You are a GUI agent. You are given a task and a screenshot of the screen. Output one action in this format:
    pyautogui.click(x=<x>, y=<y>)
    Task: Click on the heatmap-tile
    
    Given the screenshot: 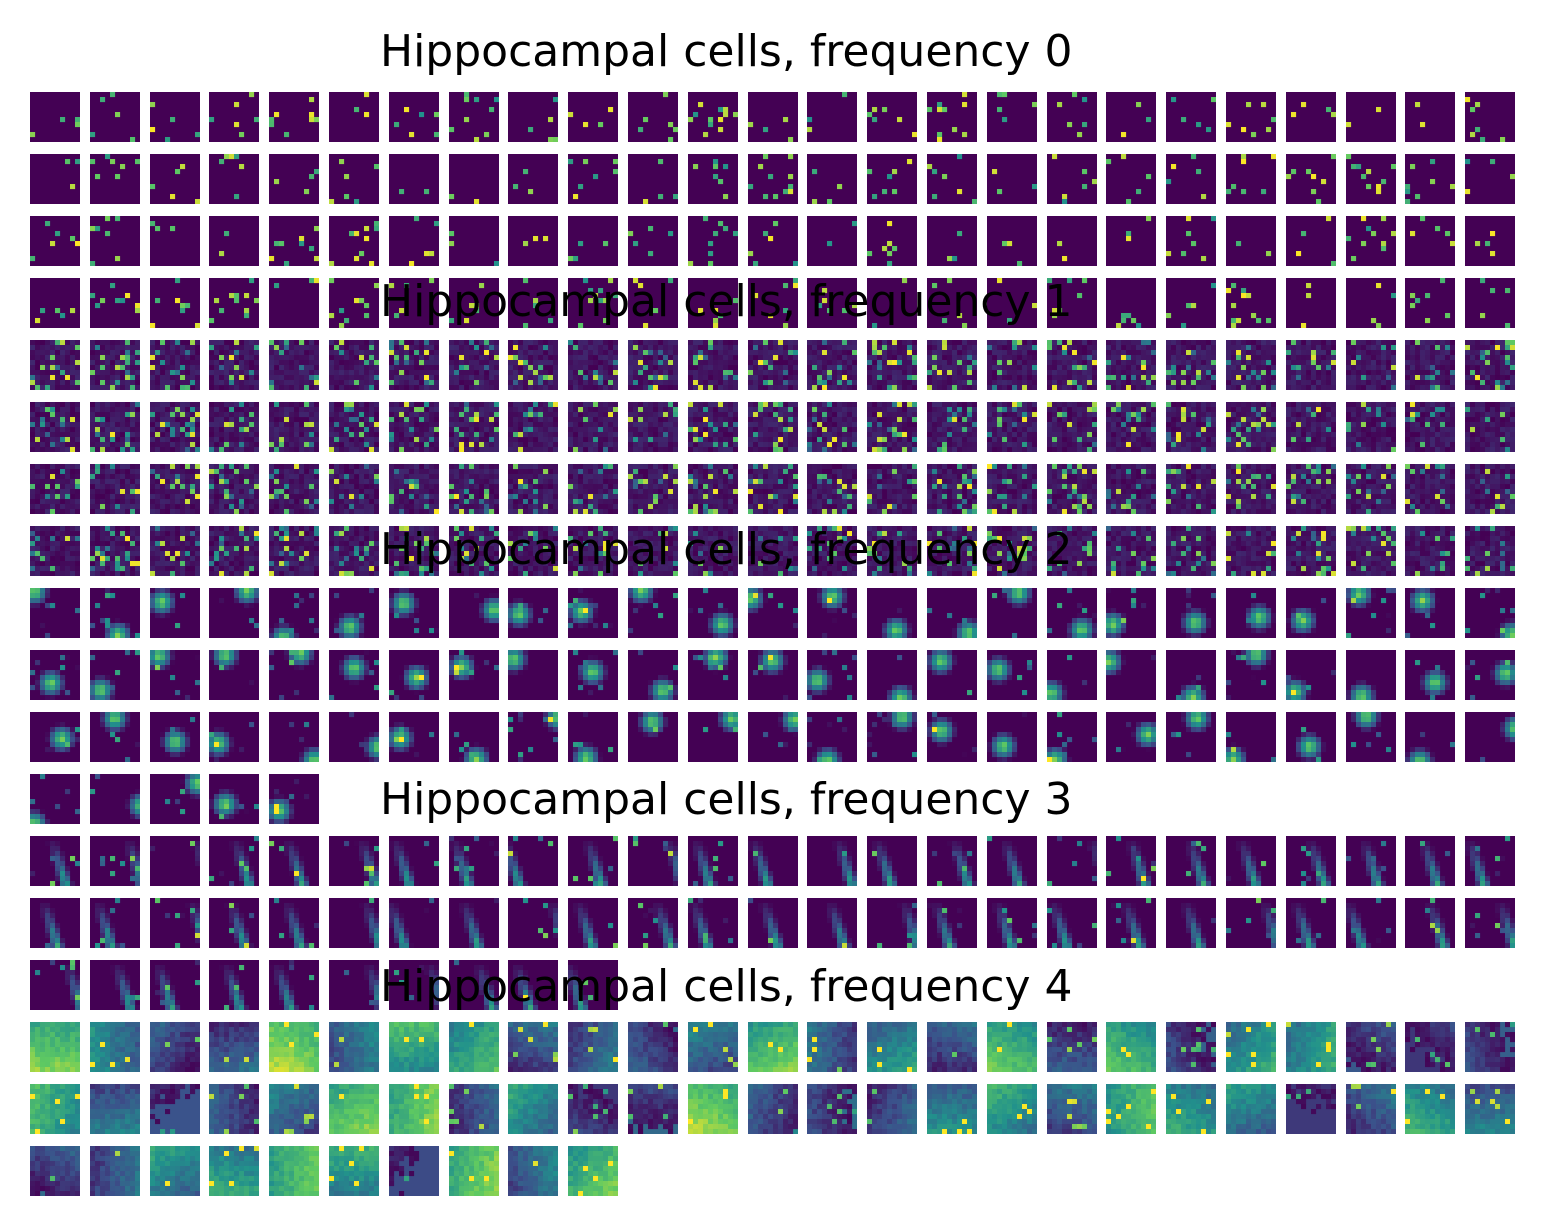 What is the action you would take?
    pyautogui.click(x=354, y=365)
    